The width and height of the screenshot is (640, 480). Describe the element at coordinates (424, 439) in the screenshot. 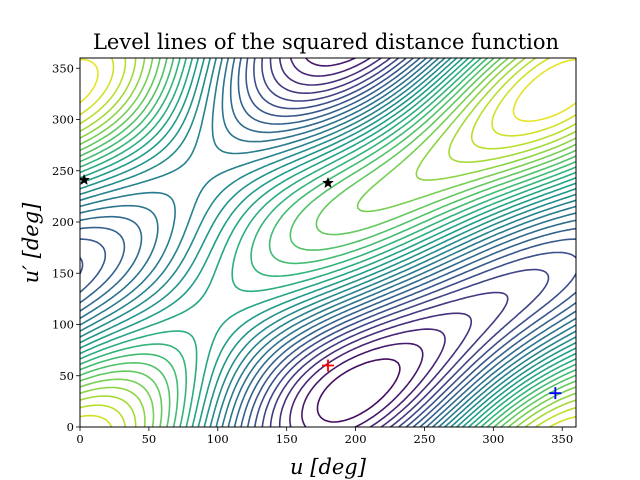

I see `x-tick-label: 250` at that location.